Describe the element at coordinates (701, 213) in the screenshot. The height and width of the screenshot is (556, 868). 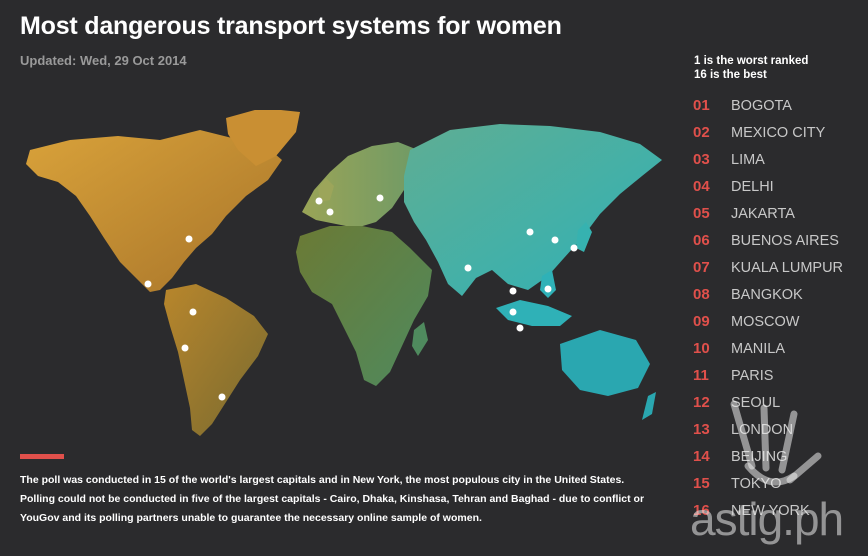
I see `rank-number: 05` at that location.